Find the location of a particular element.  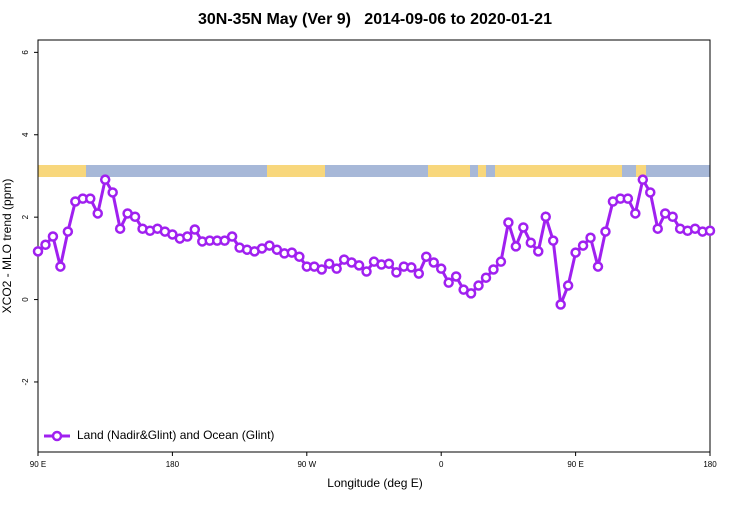

y-tick-label: -2 is located at coordinates (25, 382).